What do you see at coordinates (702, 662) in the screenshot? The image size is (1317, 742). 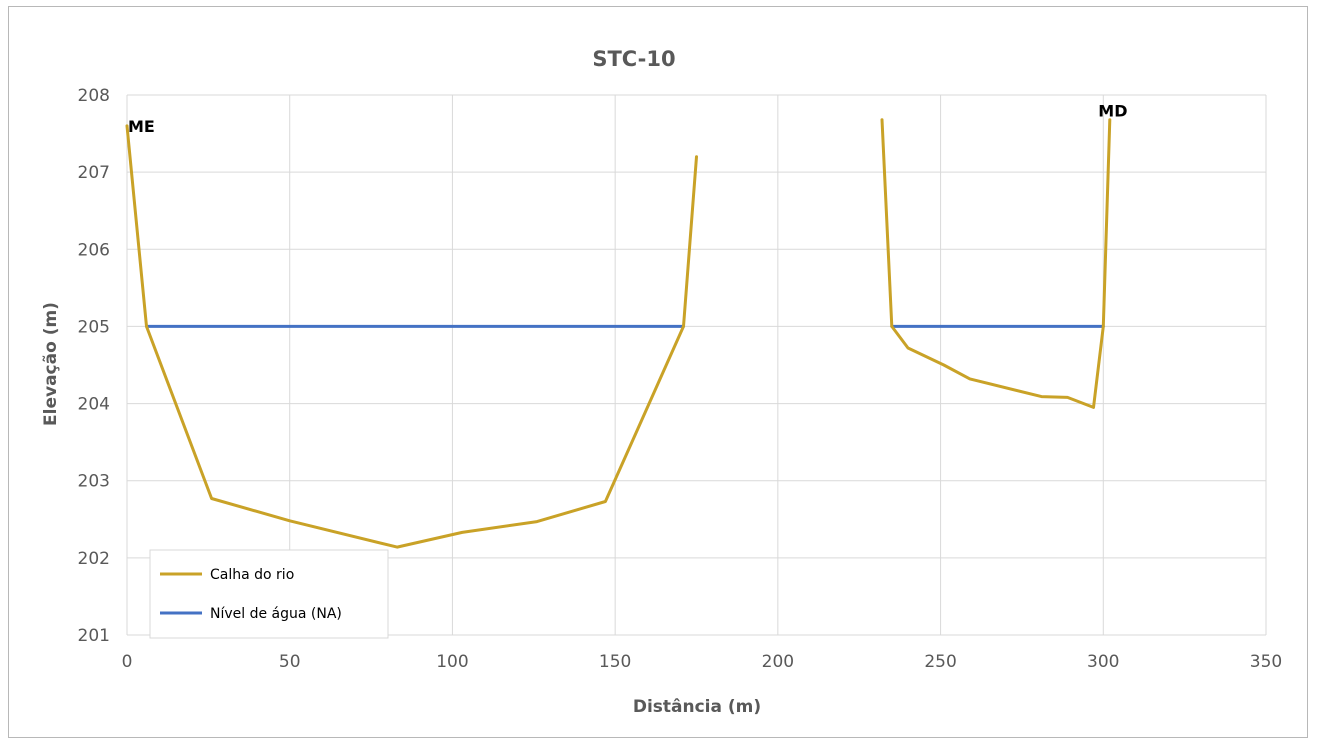 I see `x-tick-labels: 0 50 100 150 200 250 300 350` at bounding box center [702, 662].